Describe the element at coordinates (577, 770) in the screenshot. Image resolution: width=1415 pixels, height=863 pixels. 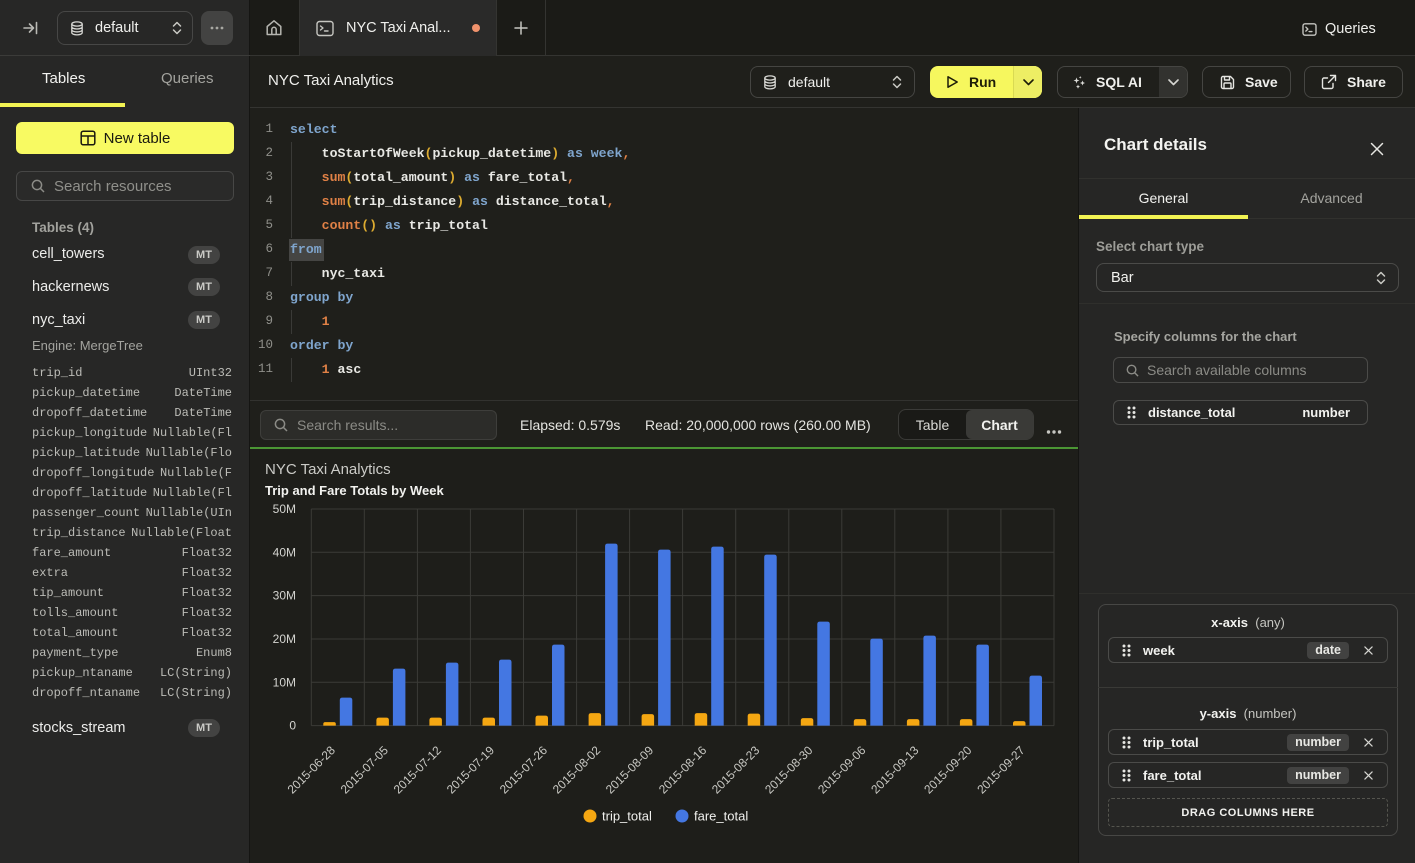
I see `svg-text: 2015-08-02` at that location.